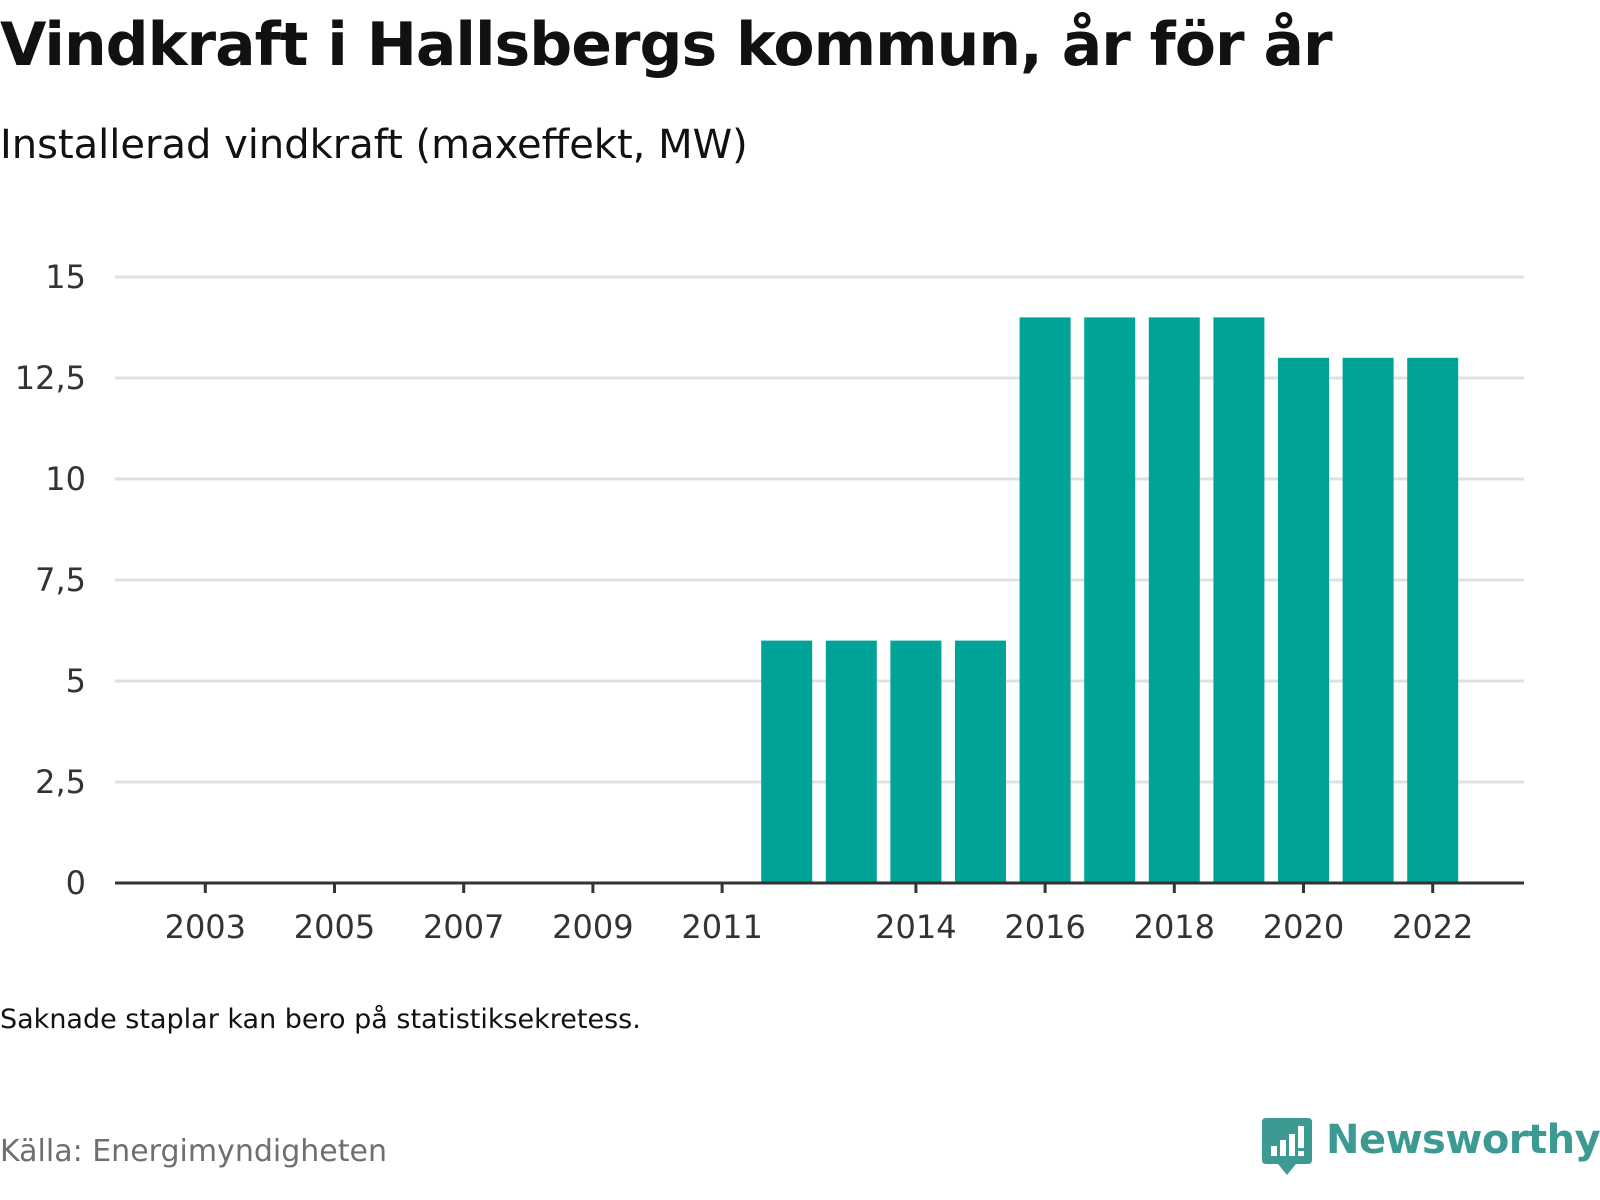 The image size is (1600, 1200). What do you see at coordinates (1287, 1146) in the screenshot?
I see `newsworthy-logo-icon` at bounding box center [1287, 1146].